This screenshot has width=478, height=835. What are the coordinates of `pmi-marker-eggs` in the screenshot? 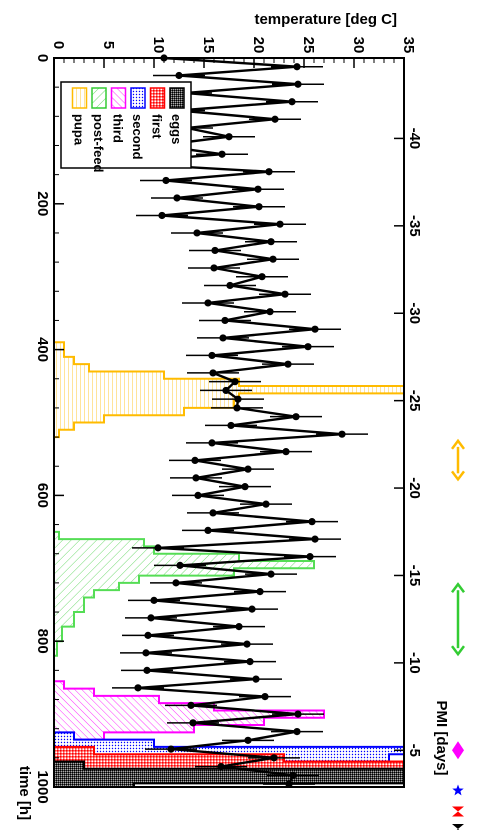 It's located at (458, 828).